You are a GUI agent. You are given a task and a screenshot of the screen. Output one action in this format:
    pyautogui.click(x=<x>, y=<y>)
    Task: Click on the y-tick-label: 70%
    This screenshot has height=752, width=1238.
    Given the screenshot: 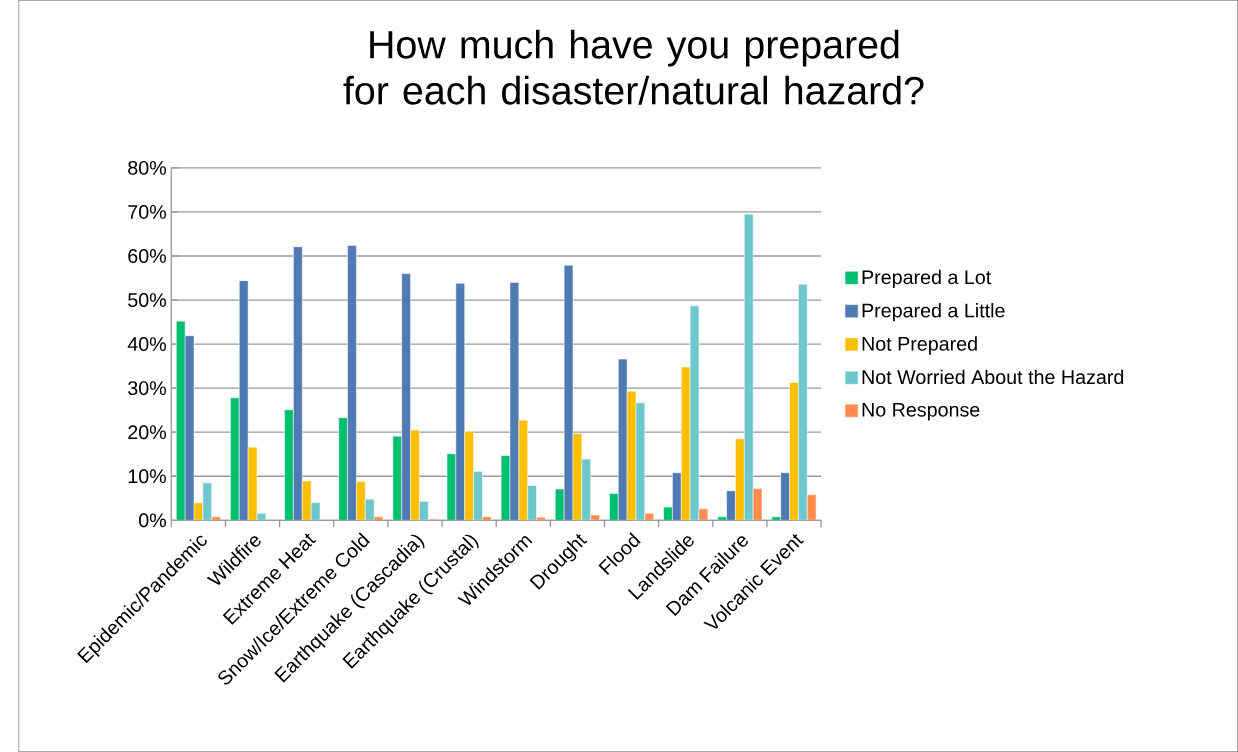 What is the action you would take?
    pyautogui.click(x=147, y=211)
    